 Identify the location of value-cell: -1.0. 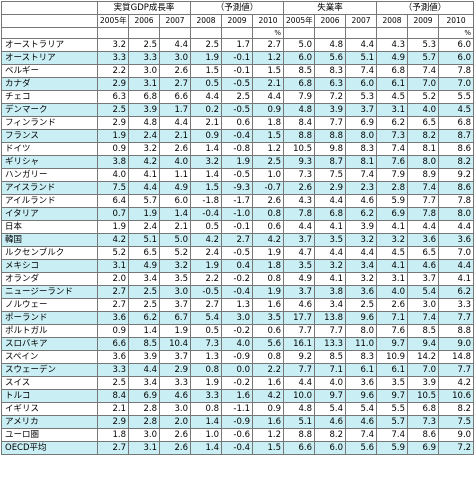
(237, 214).